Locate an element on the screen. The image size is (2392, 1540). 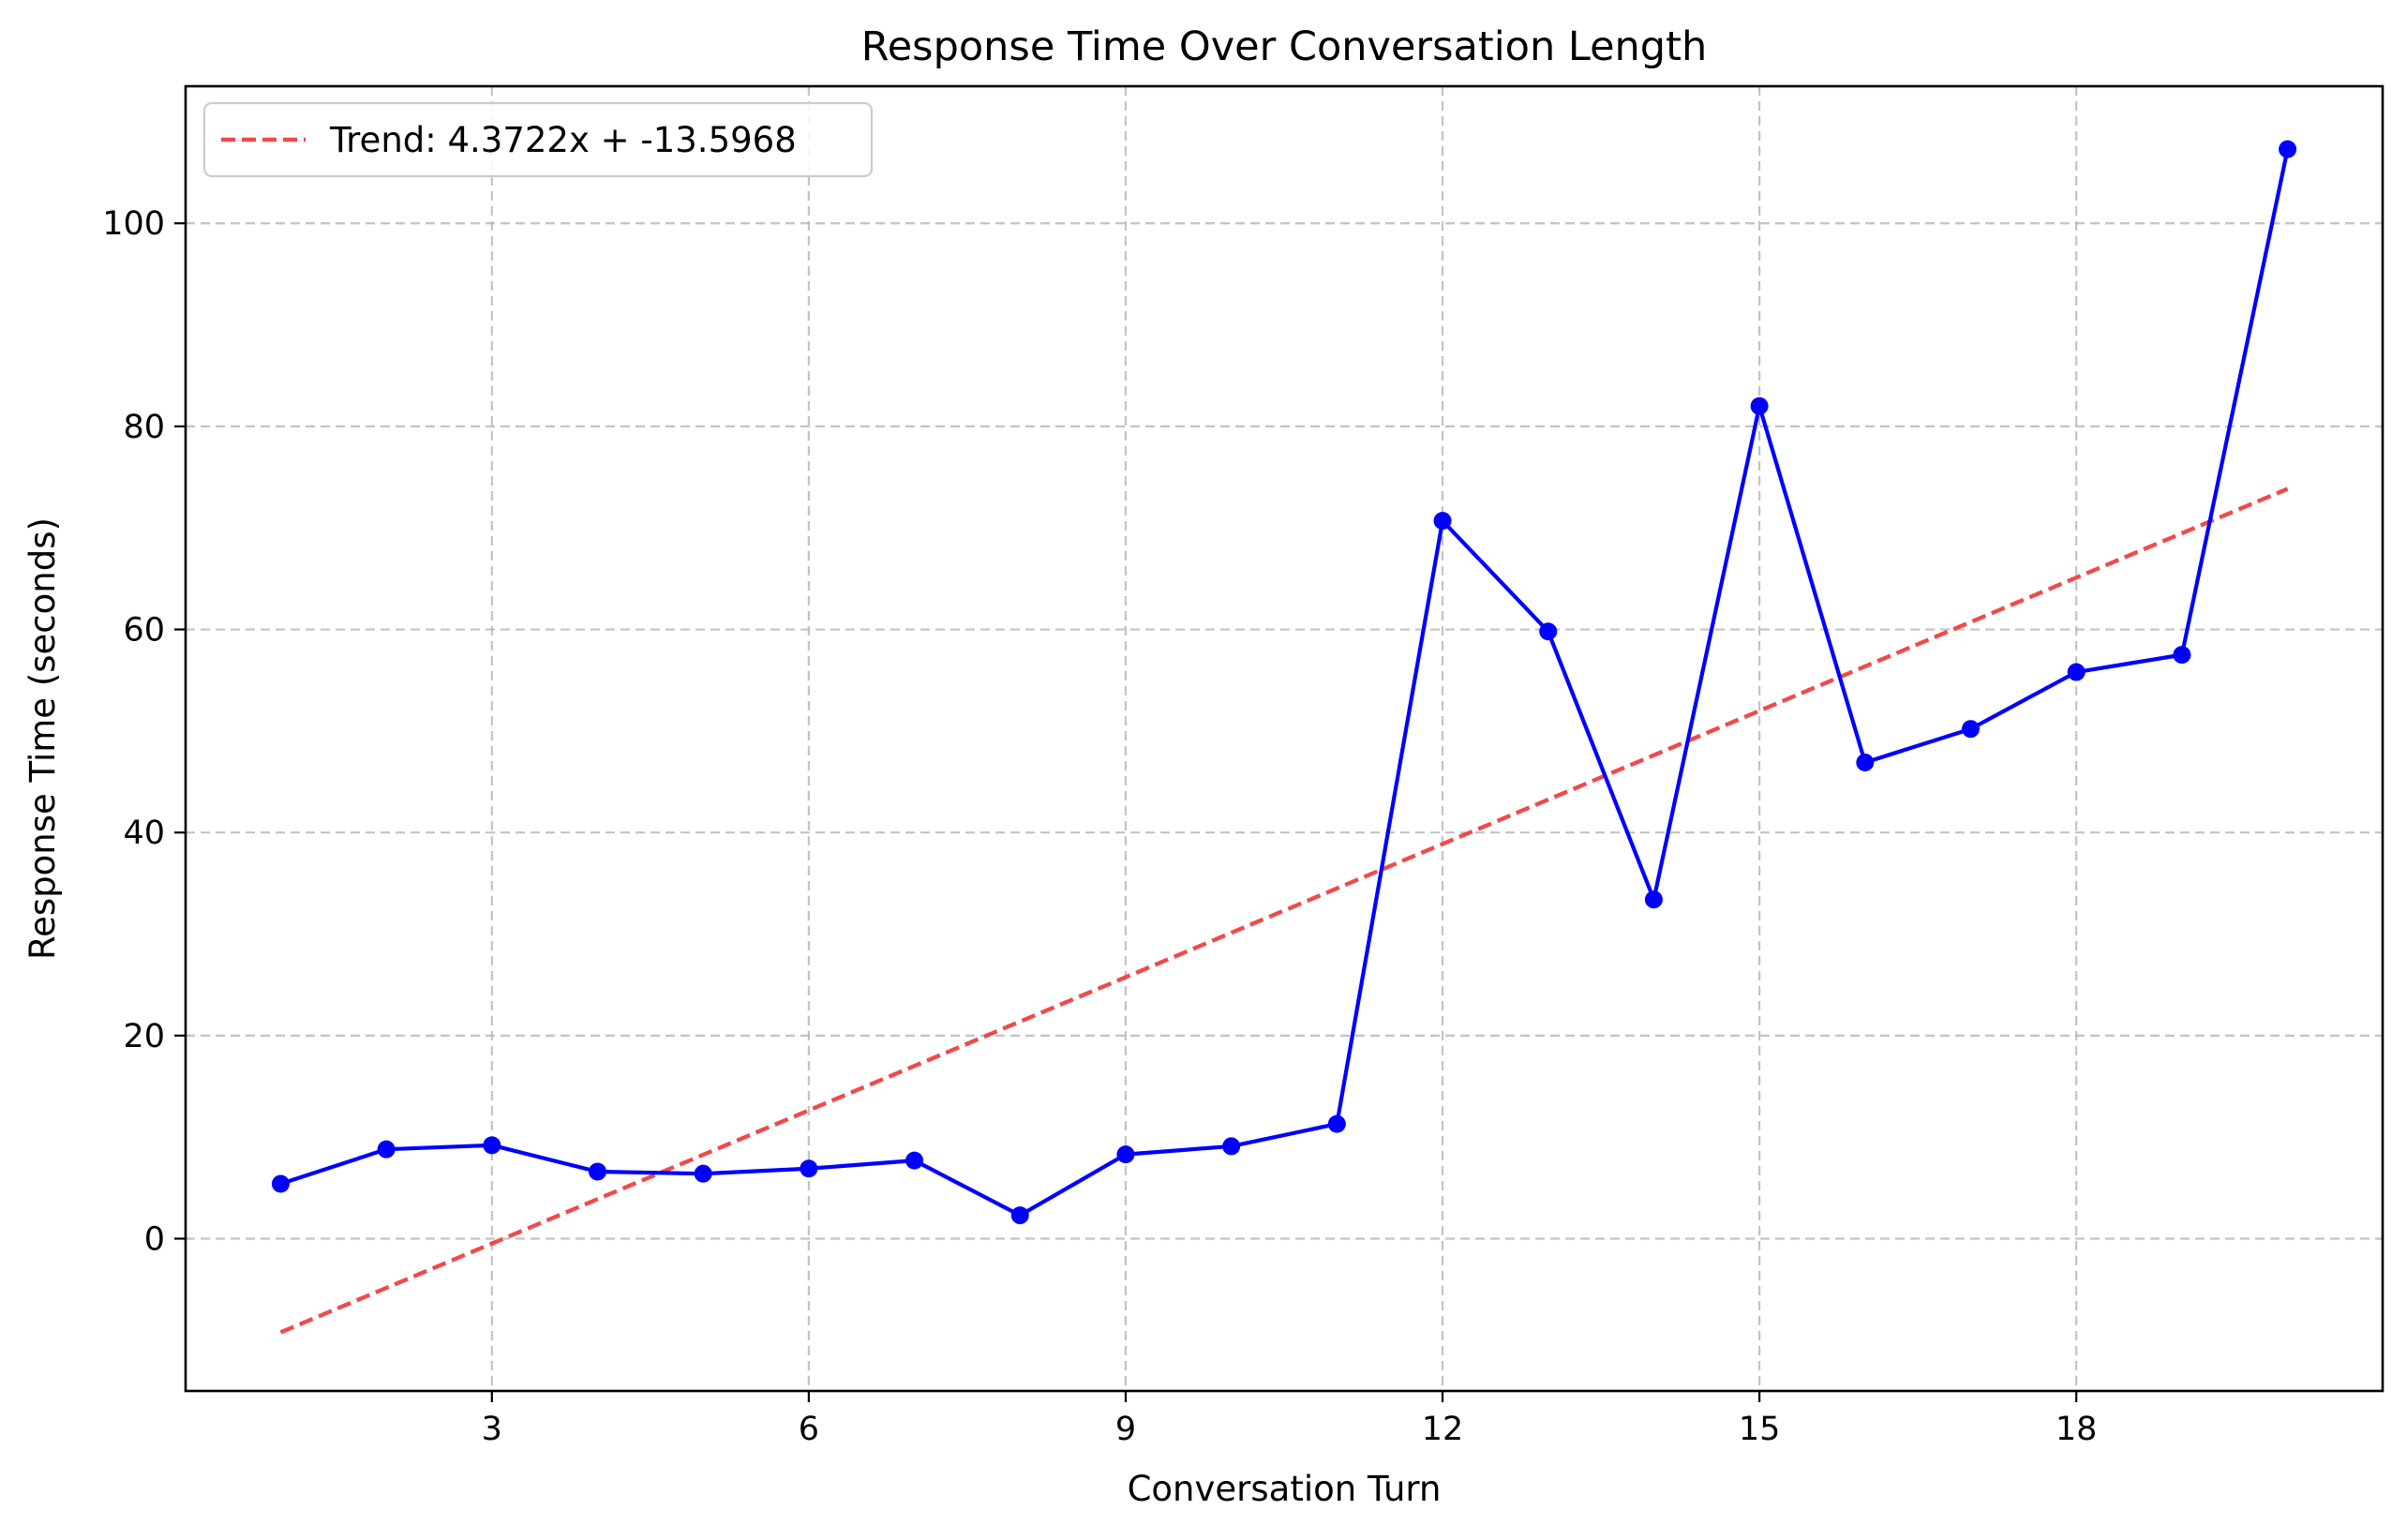
x-tick-label: 12 is located at coordinates (1443, 1429).